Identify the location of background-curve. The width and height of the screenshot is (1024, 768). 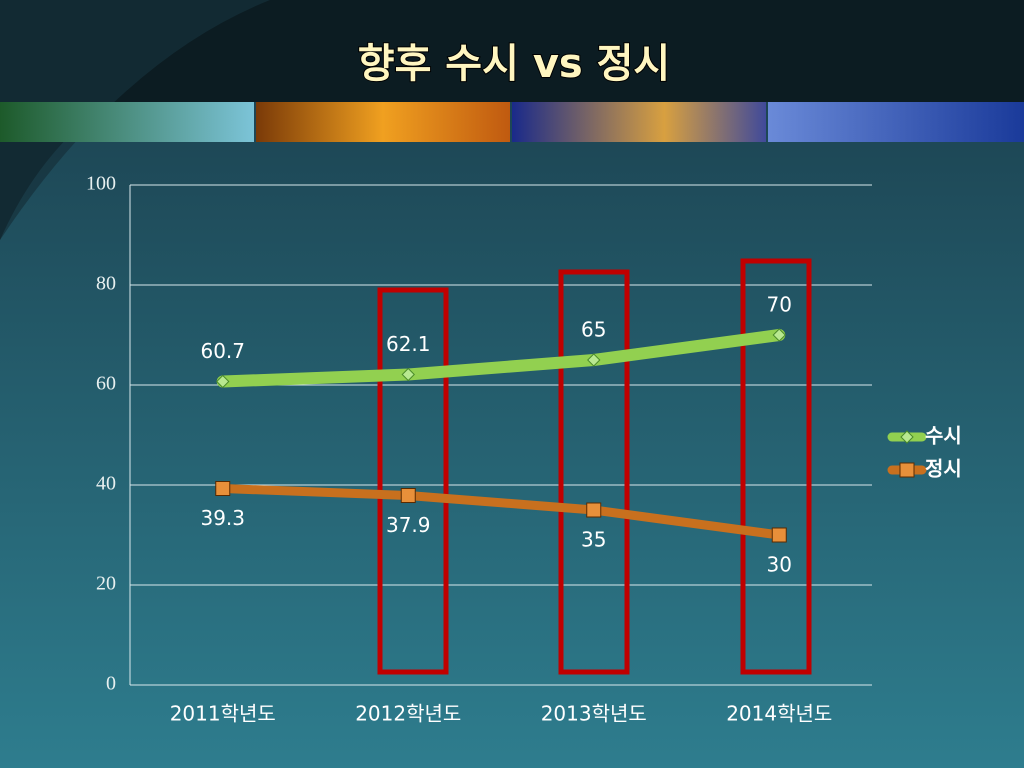
(135, 120).